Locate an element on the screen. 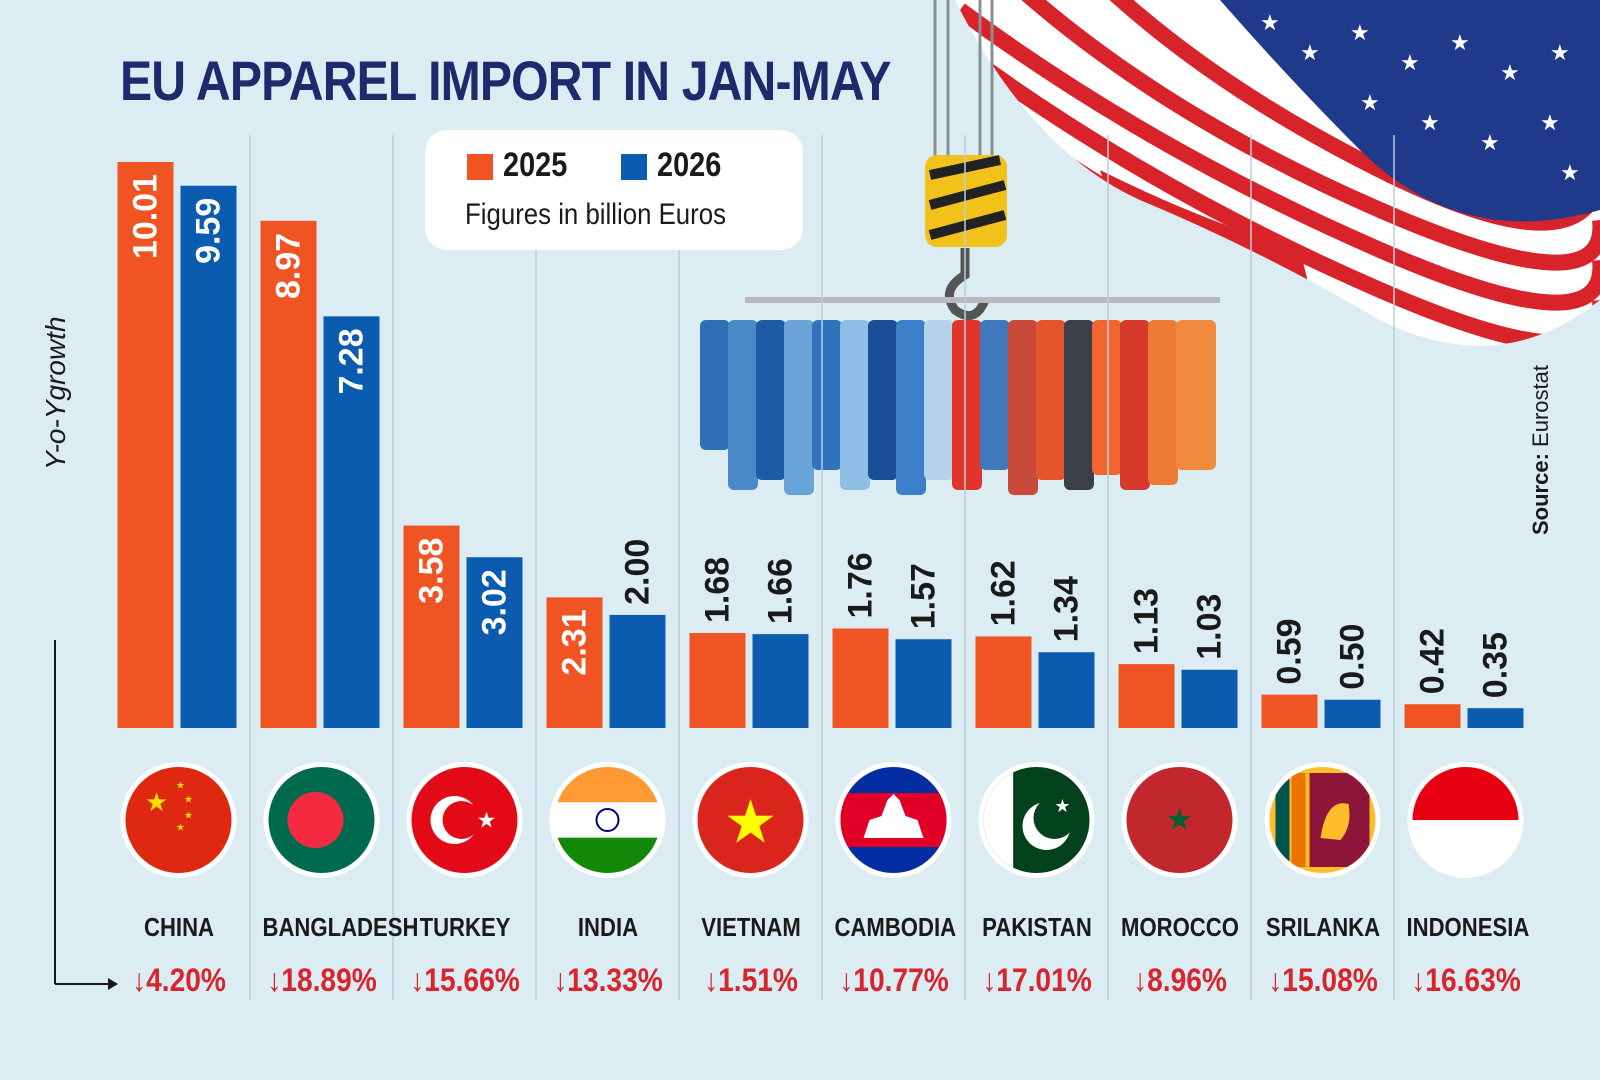  value-label-turkey-2025: 3.58 is located at coordinates (432, 571).